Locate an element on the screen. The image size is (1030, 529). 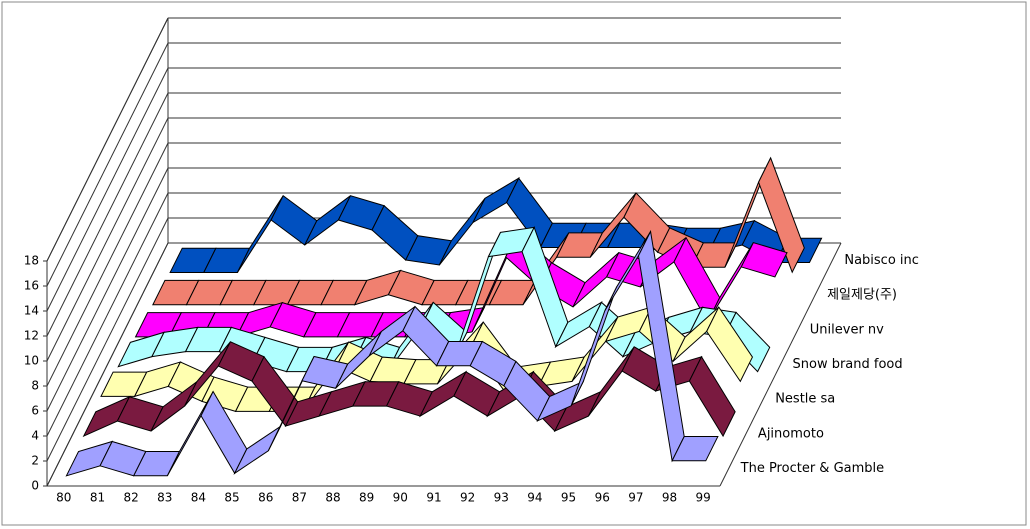
y-tick-label: 2 is located at coordinates (35, 461).